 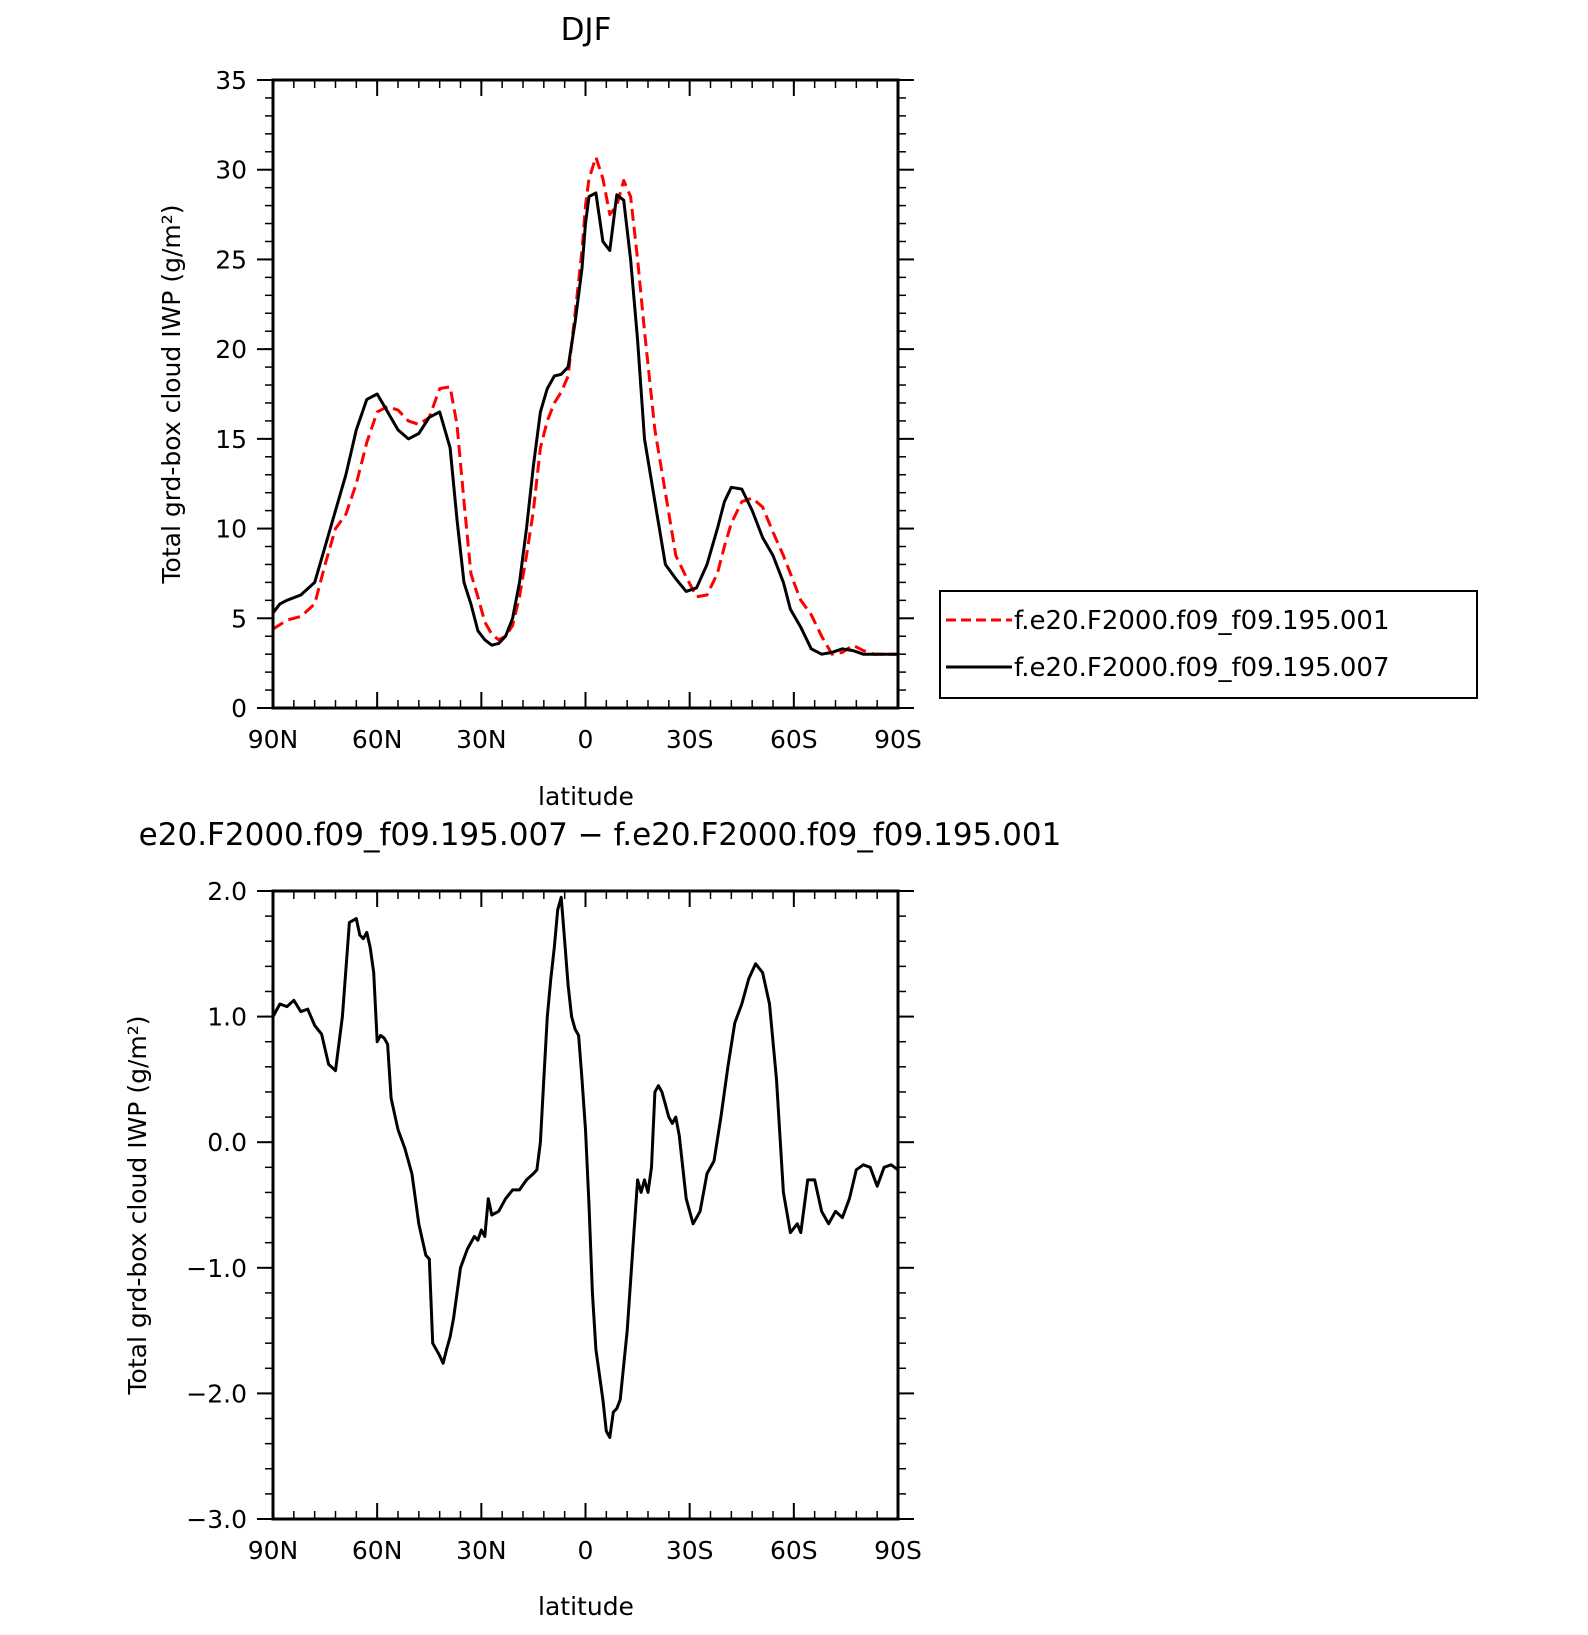 What do you see at coordinates (231, 349) in the screenshot?
I see `y-tick-label: 20` at bounding box center [231, 349].